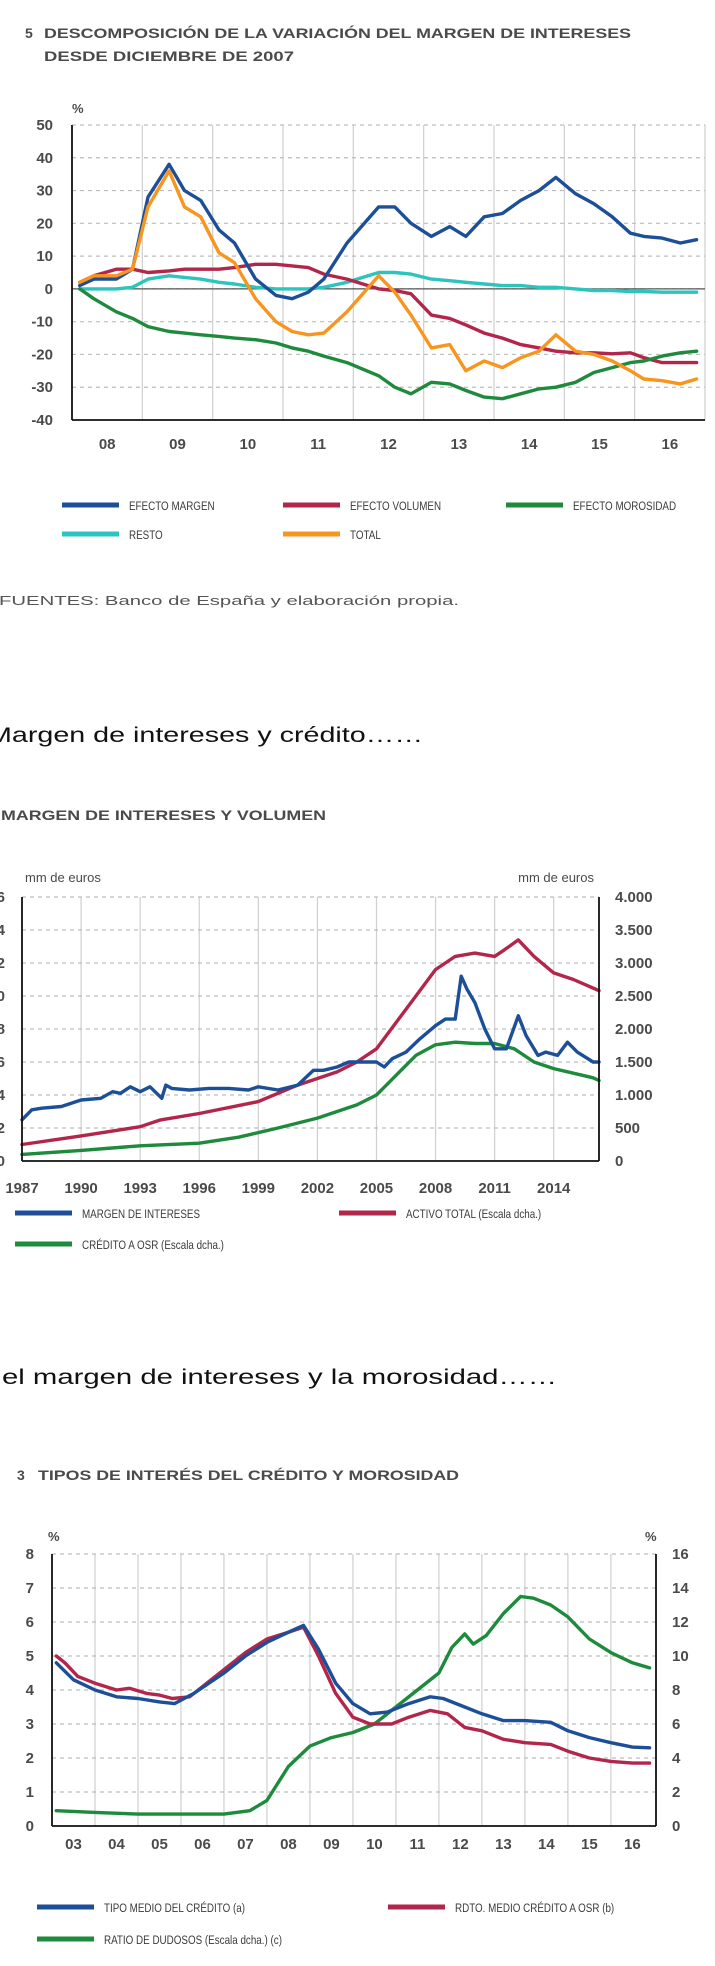 The image size is (715, 1966). Describe the element at coordinates (651, 1536) in the screenshot. I see `chart3-right-unit: %` at that location.